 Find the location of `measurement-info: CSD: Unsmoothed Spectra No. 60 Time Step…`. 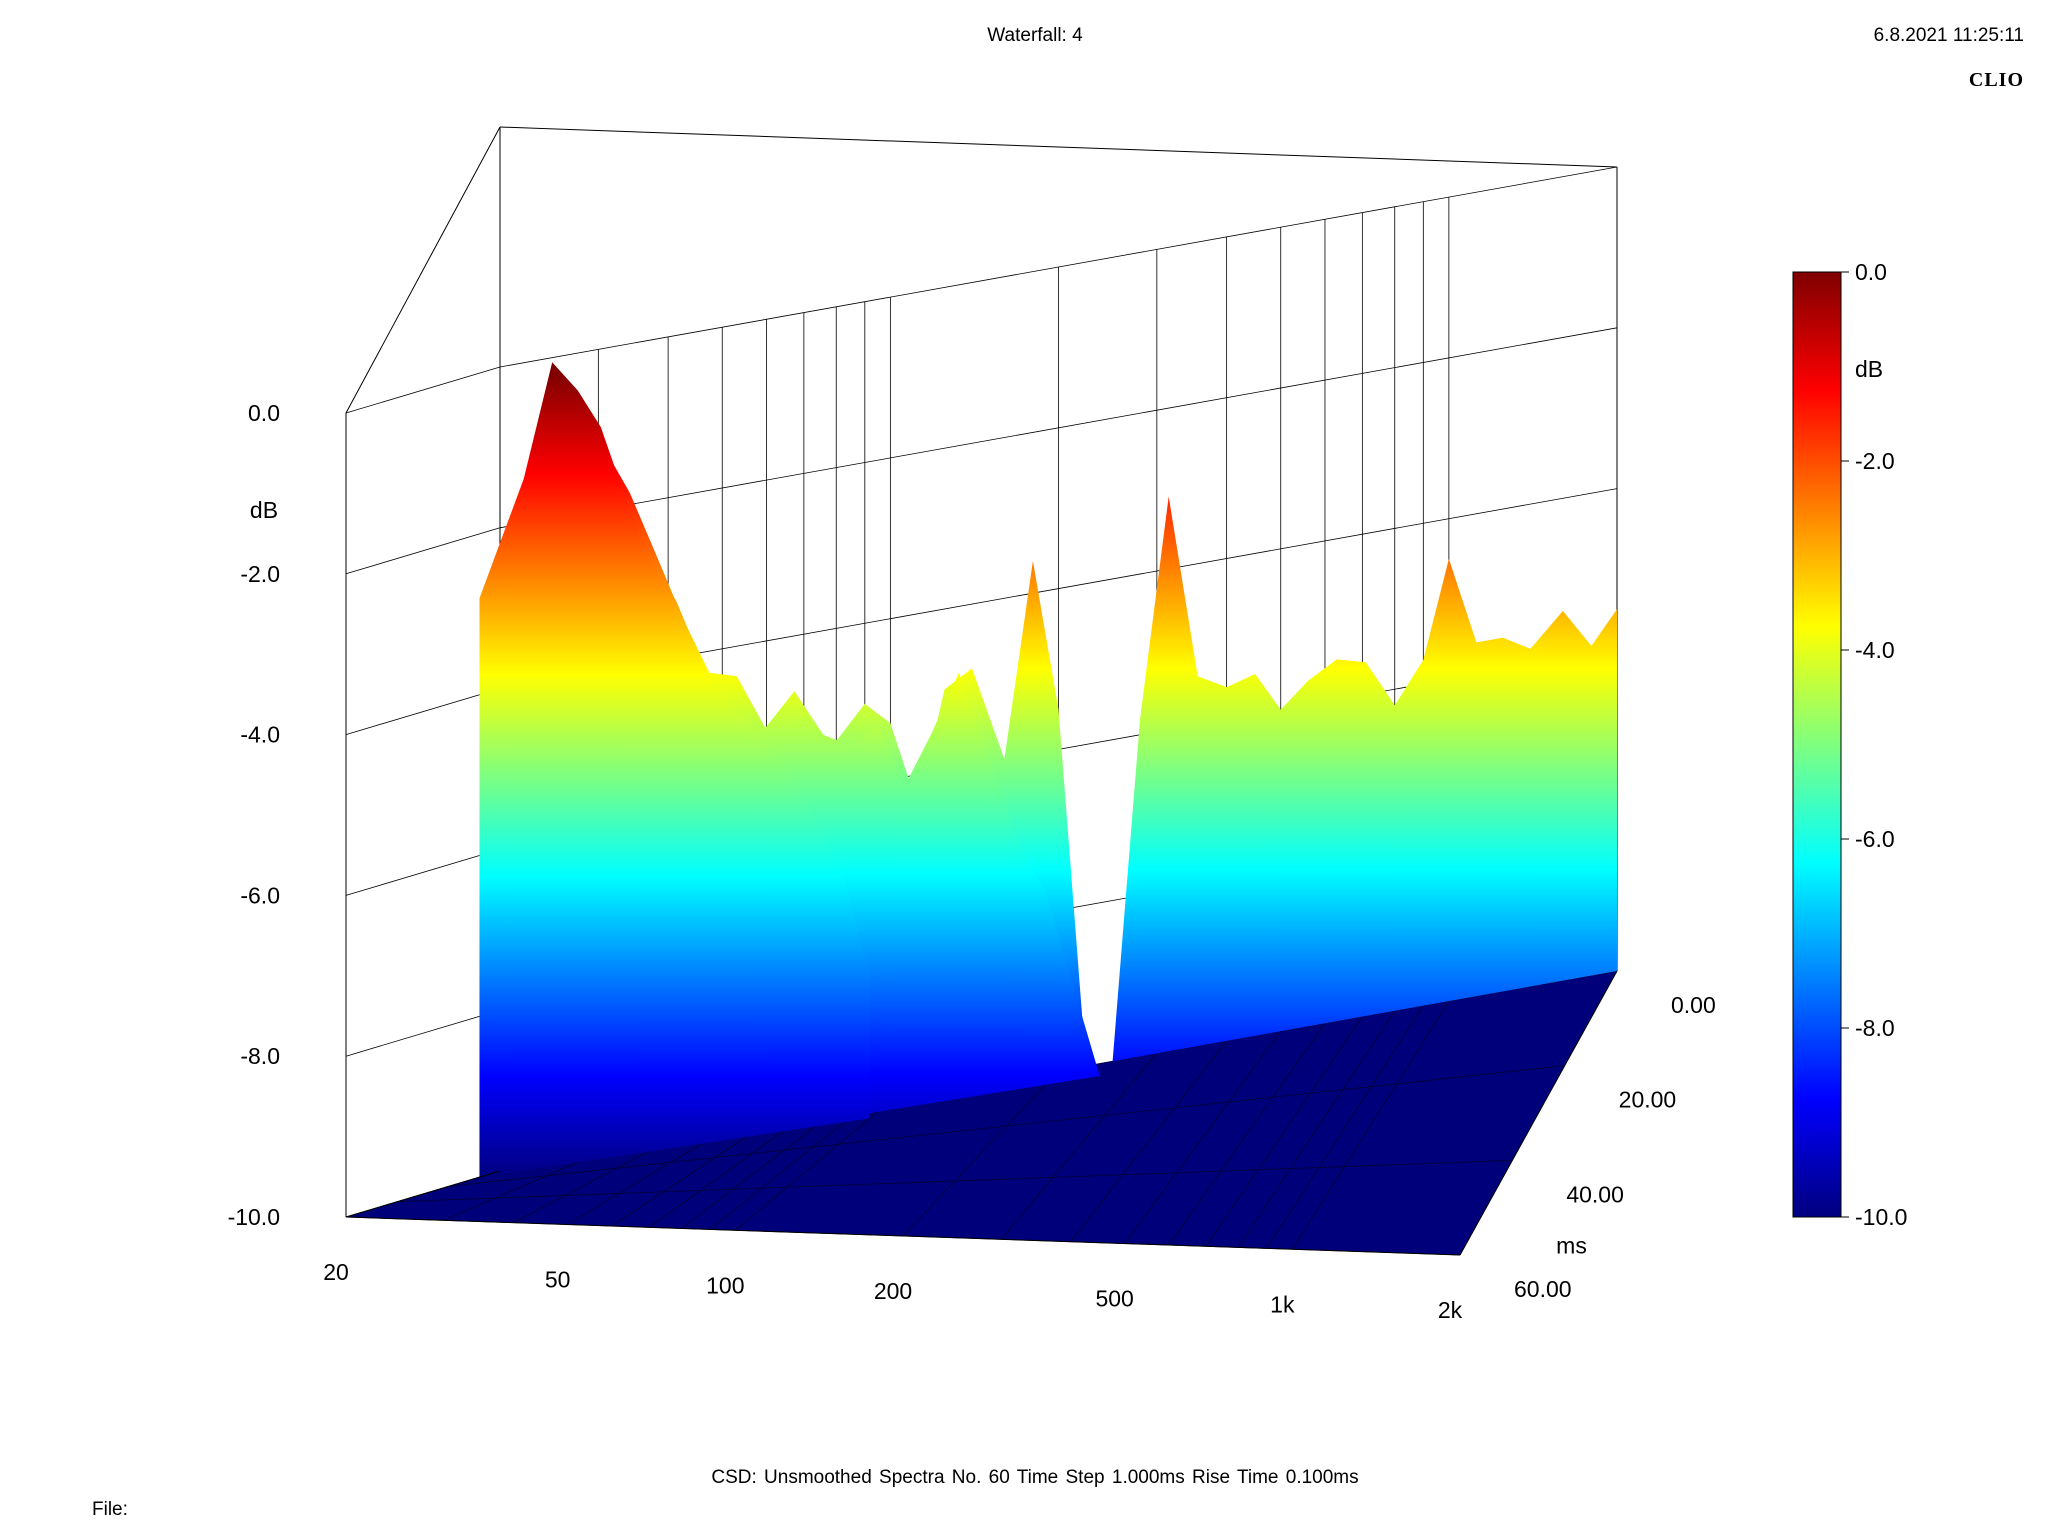

measurement-info: CSD: Unsmoothed Spectra No. 60 Time Step… is located at coordinates (1035, 1477).